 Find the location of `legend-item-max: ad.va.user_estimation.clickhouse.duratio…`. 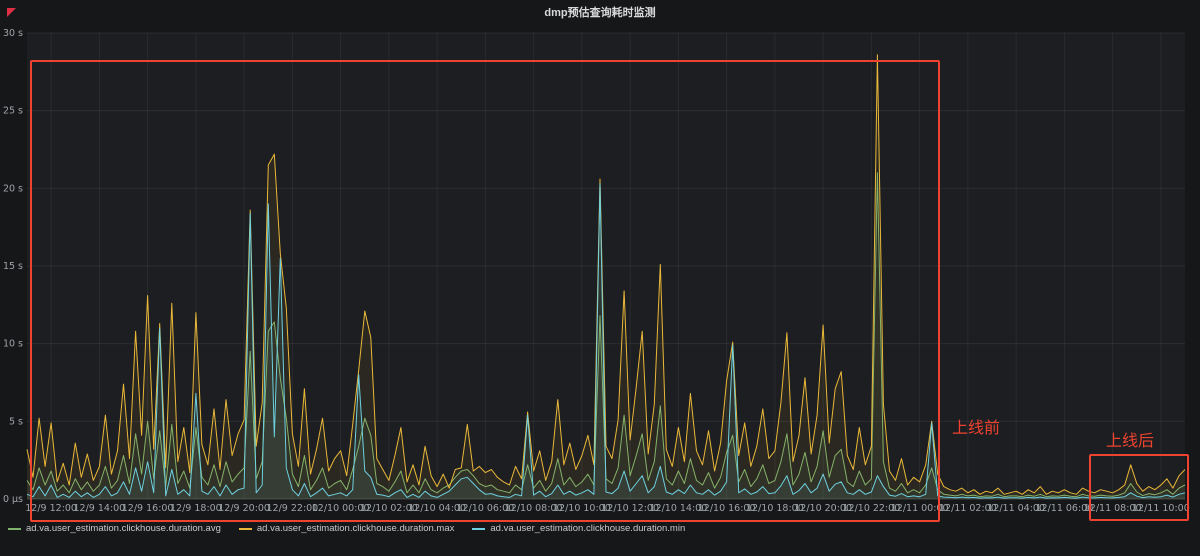

legend-item-max: ad.va.user_estimation.clickhouse.duratio… is located at coordinates (346, 528).